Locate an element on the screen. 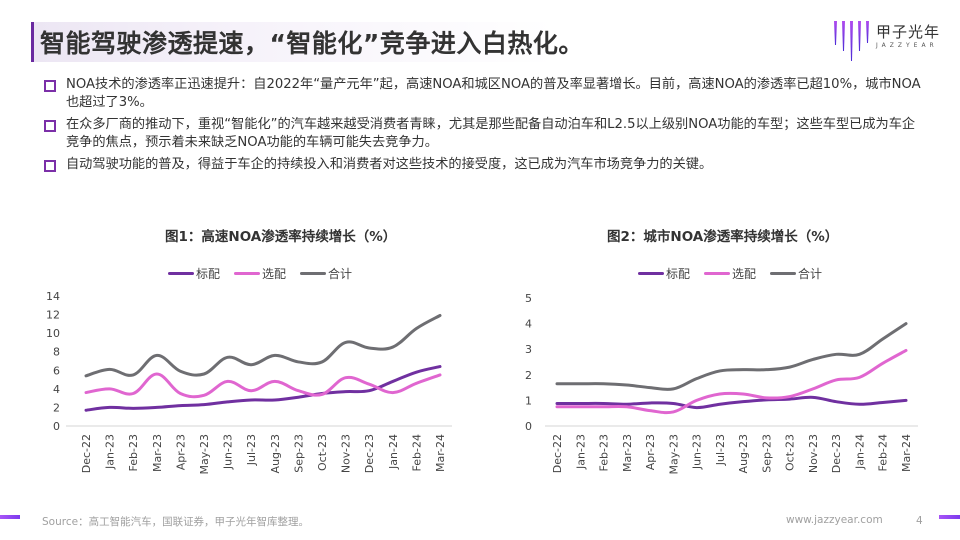 The image size is (960, 540). y-tick-label: 3 is located at coordinates (528, 349).